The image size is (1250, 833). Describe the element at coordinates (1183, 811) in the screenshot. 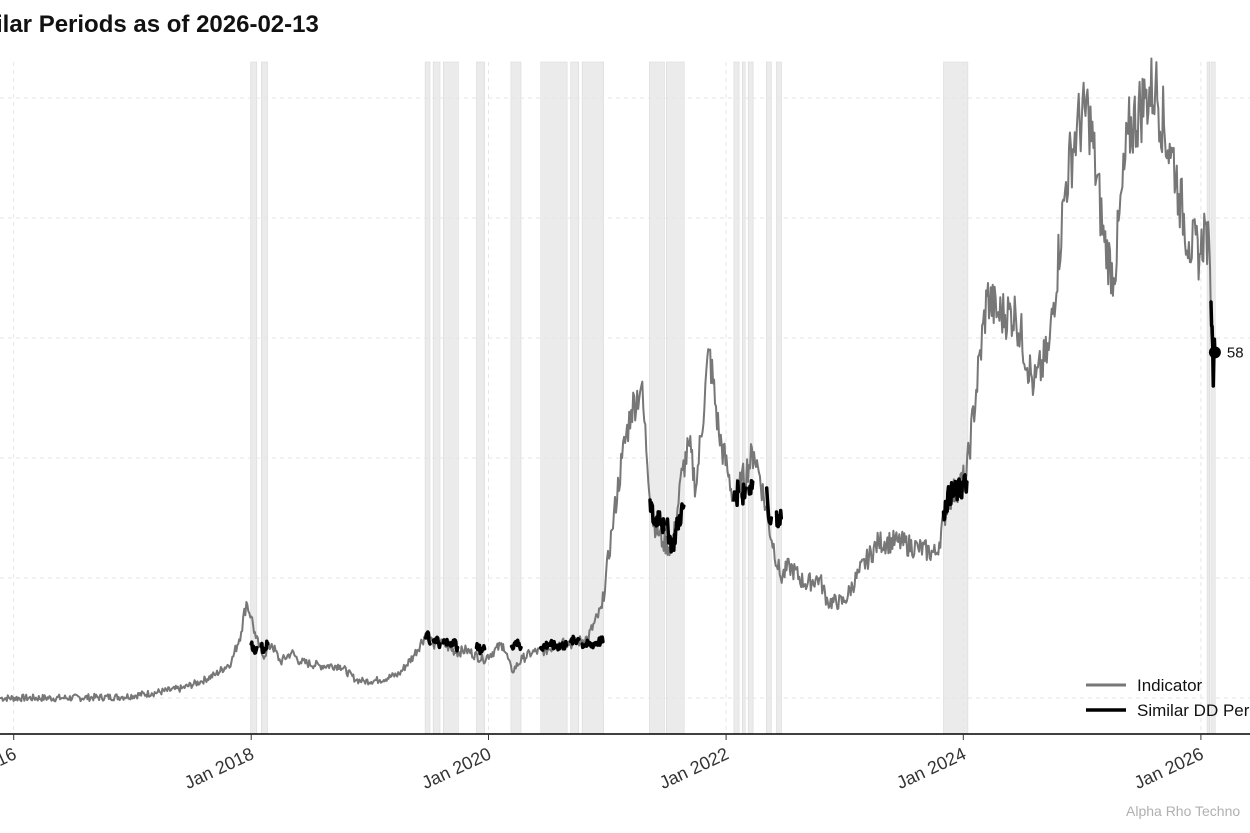

I see `credit-text: Alpha Rho Techno` at that location.